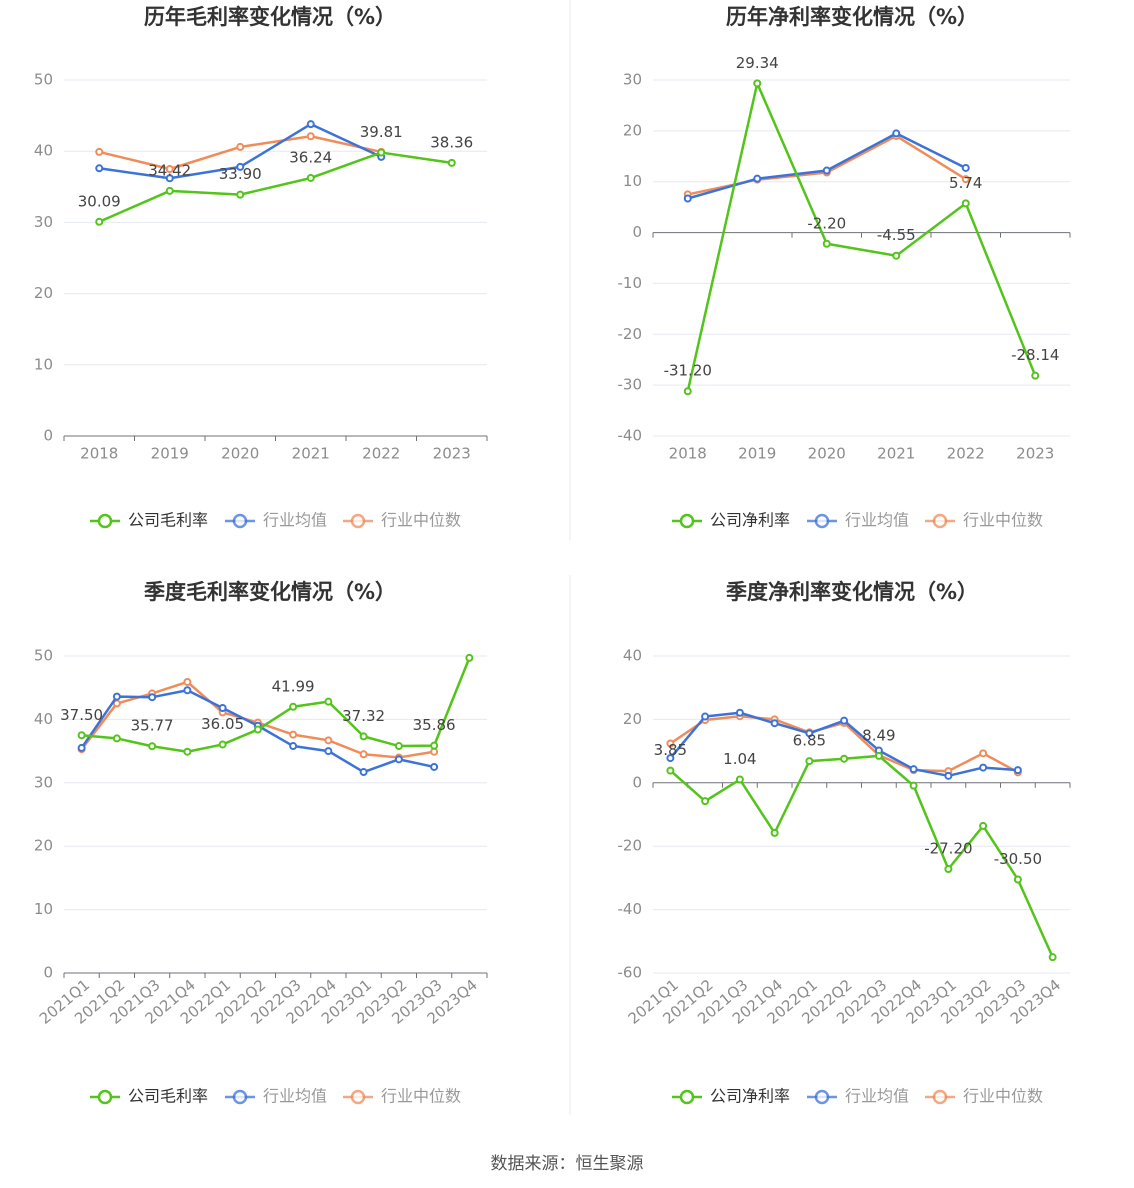 The image size is (1134, 1188). I want to click on x-tick-label: 2020, so click(240, 454).